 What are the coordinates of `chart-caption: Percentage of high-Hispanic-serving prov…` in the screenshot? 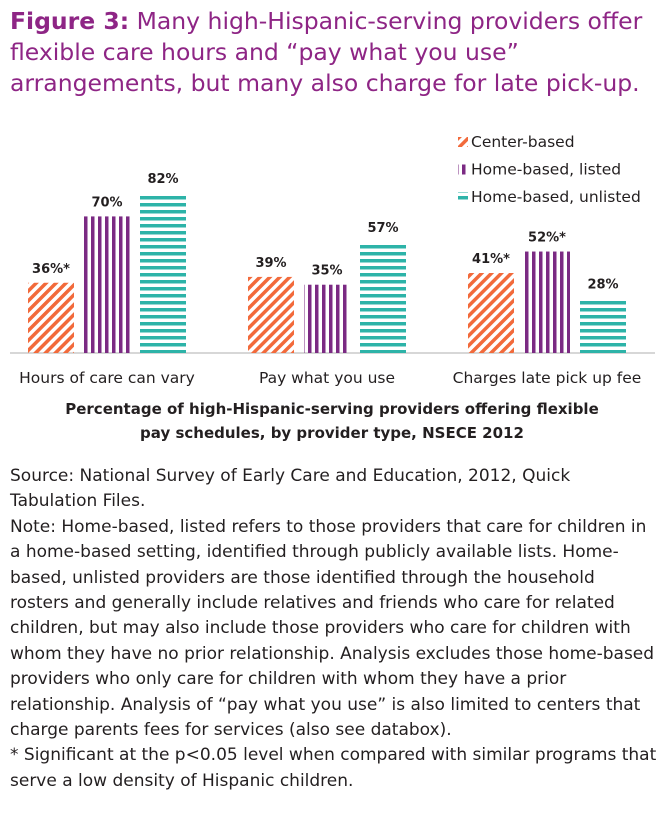 It's located at (332, 421).